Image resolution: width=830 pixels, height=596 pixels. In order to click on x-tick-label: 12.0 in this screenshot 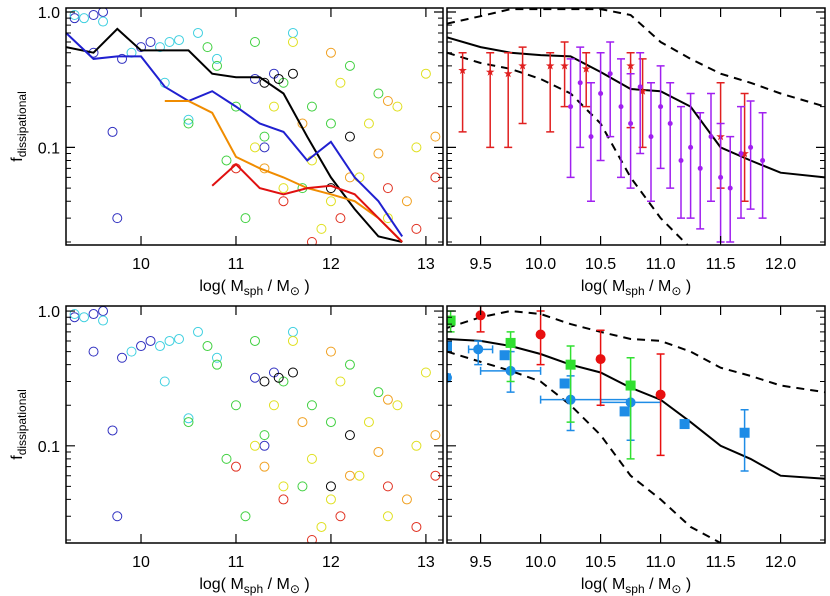, I will do `click(780, 562)`.